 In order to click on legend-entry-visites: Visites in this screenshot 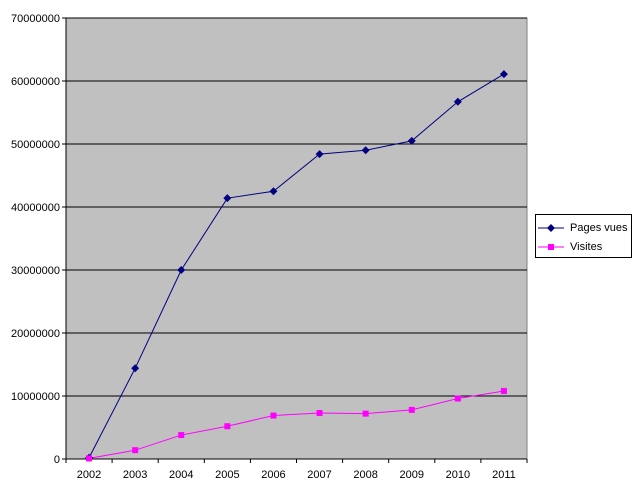, I will do `click(583, 247)`.